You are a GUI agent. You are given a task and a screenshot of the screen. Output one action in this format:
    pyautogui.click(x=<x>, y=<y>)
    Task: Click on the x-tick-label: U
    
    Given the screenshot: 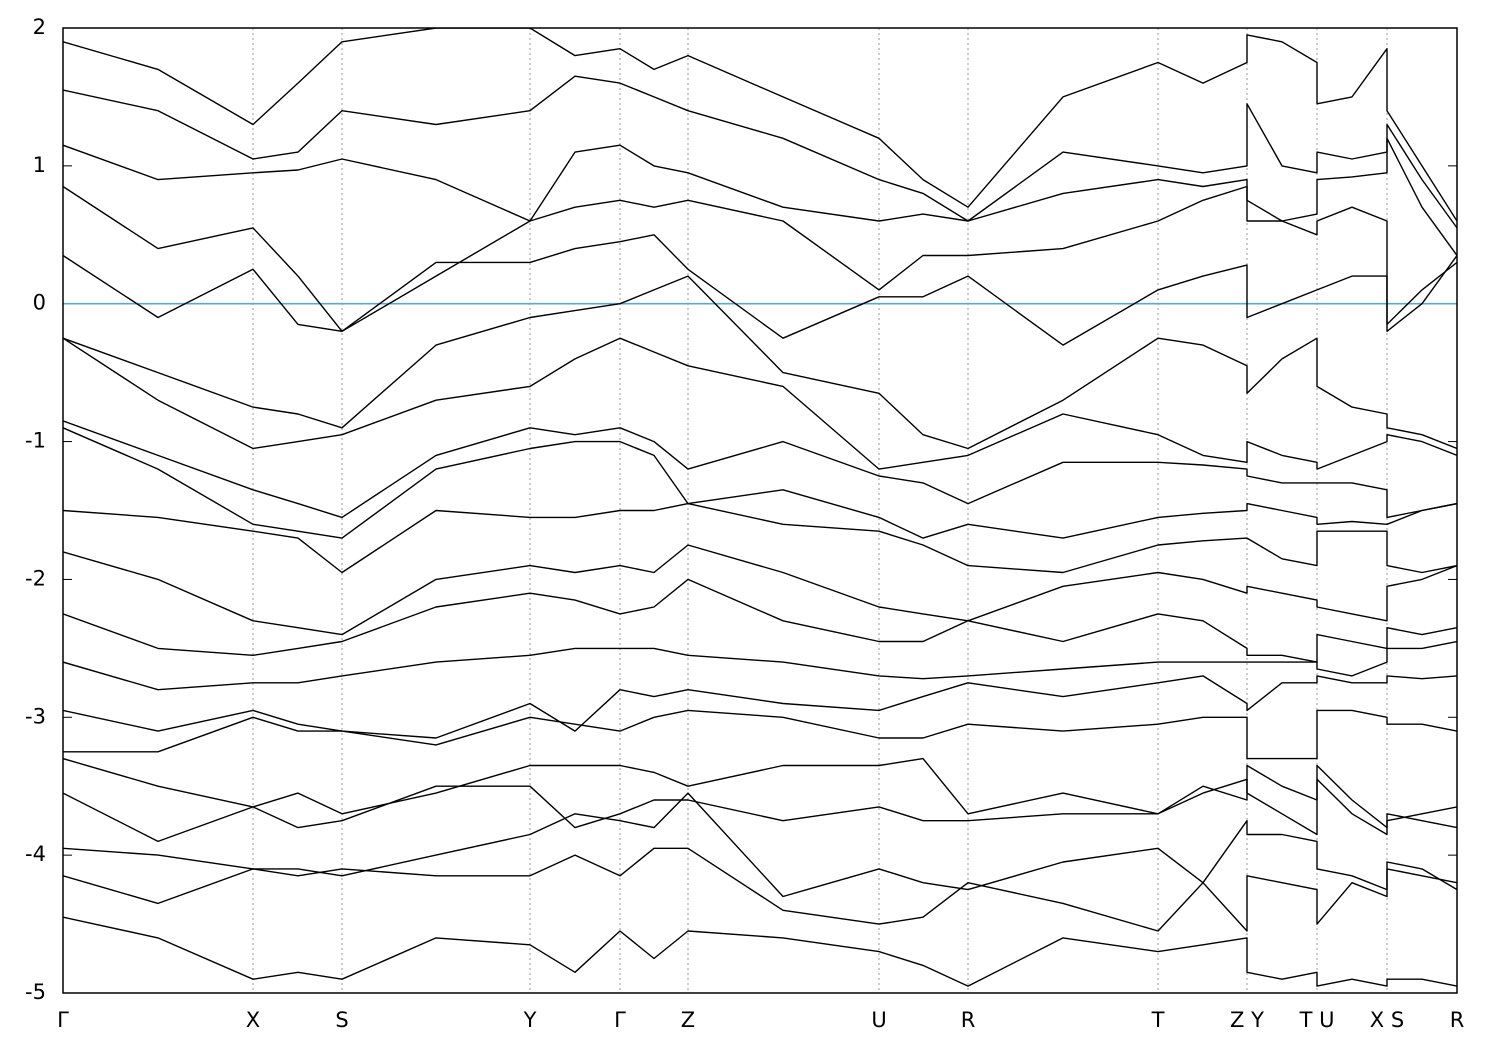 What is the action you would take?
    pyautogui.click(x=878, y=1020)
    